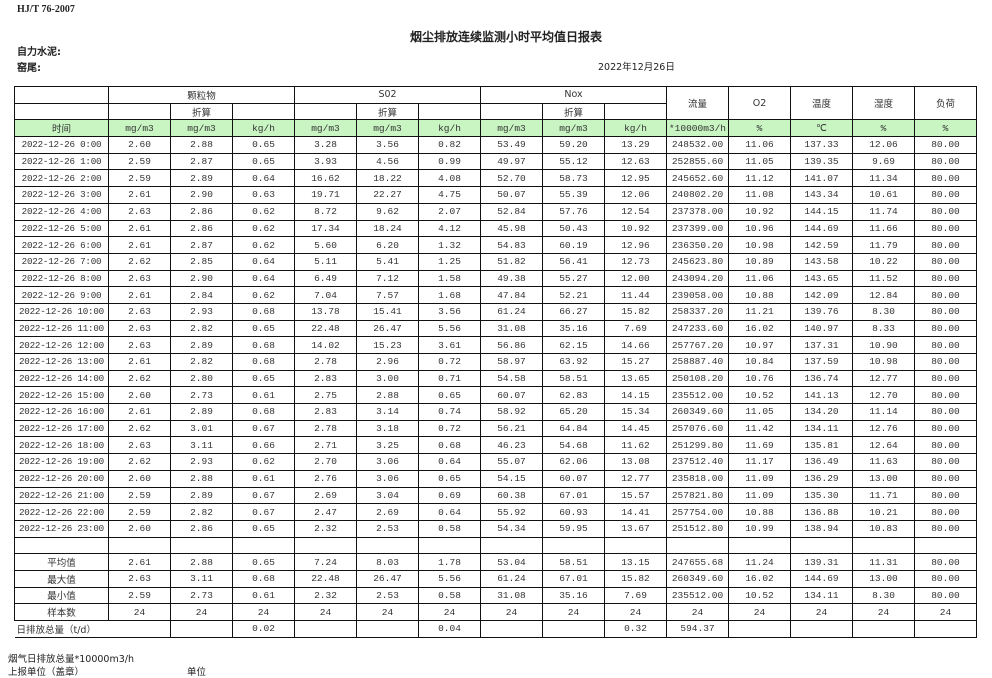 This screenshot has width=992, height=678. I want to click on value-cell: 134.20, so click(821, 412).